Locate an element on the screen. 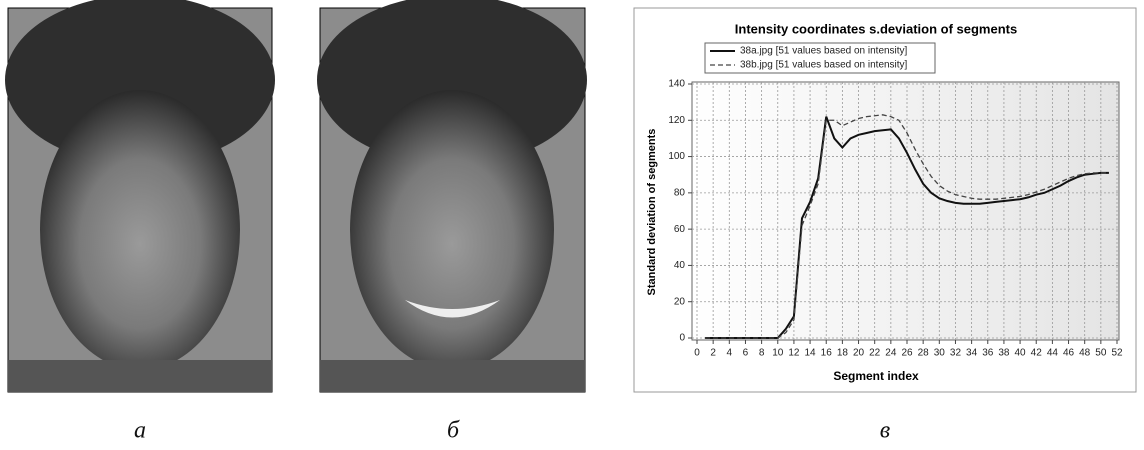 Image resolution: width=1144 pixels, height=450 pixels. x-tick-label: 24 is located at coordinates (891, 353).